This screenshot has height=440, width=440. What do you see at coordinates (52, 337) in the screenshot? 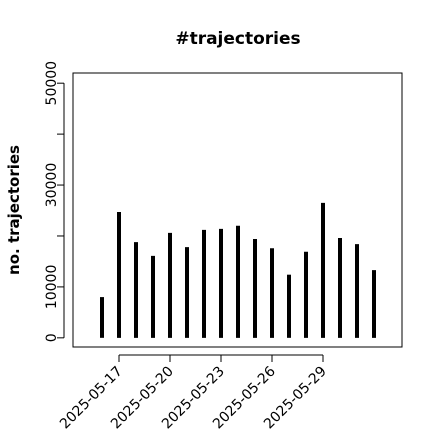
I see `y-tick-label: 0` at bounding box center [52, 337].